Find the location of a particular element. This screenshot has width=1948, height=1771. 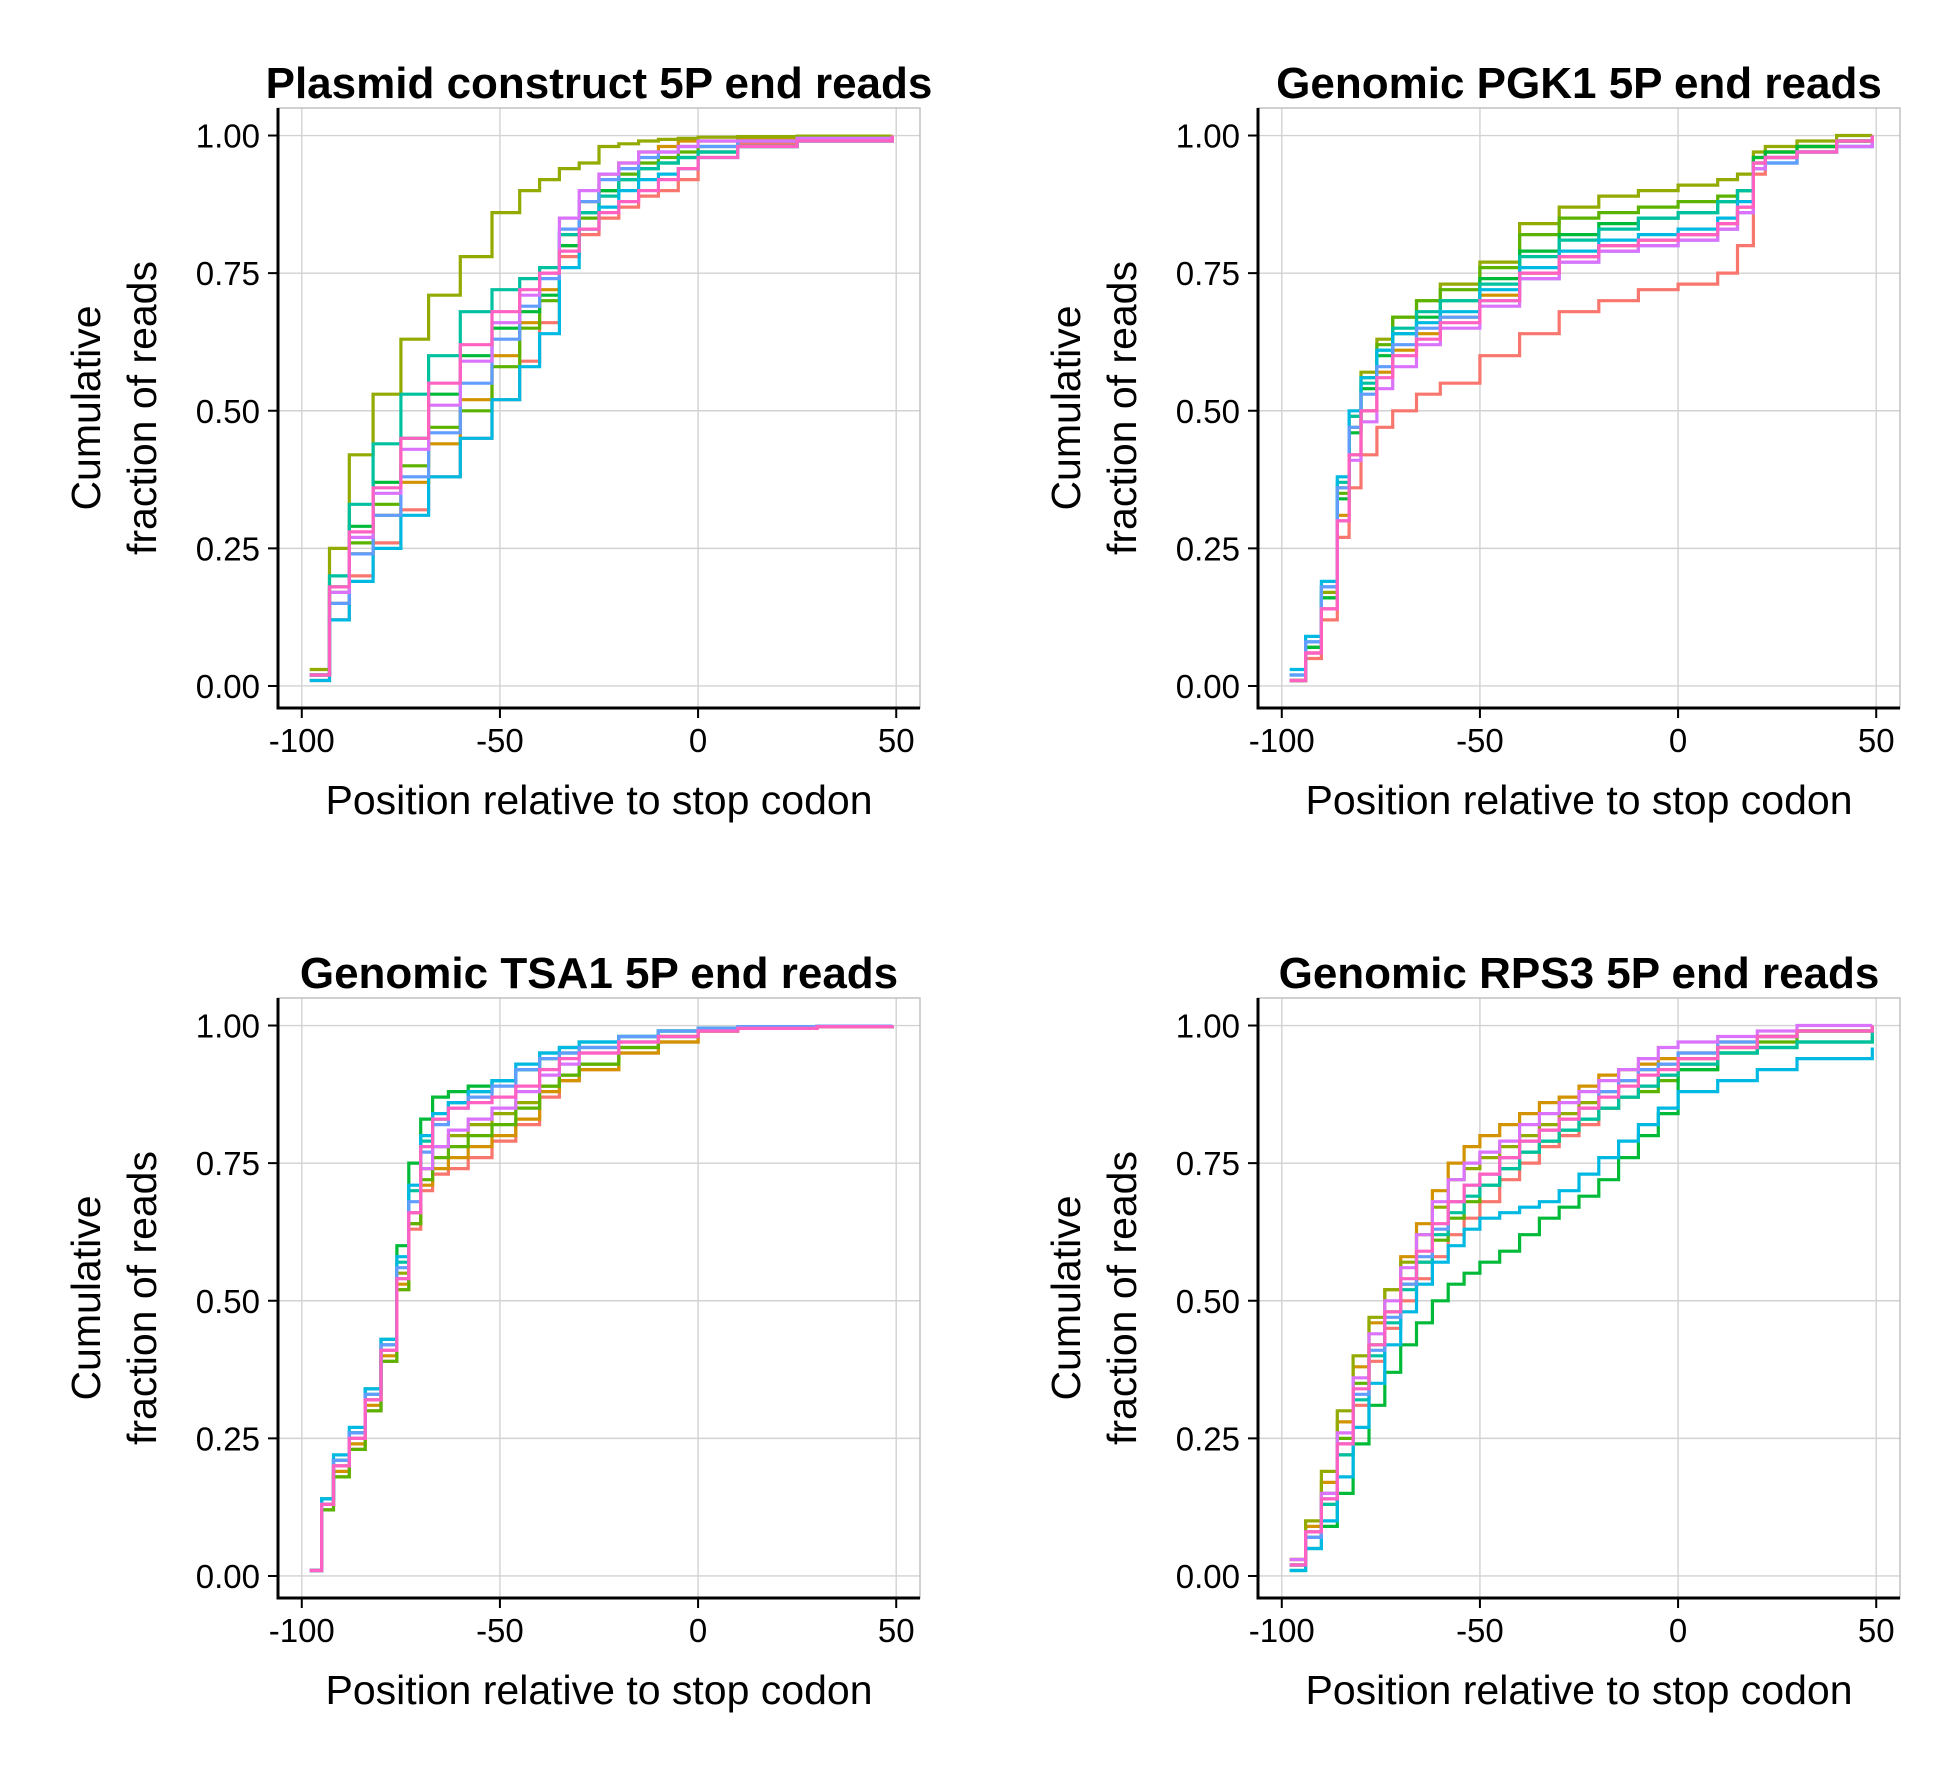

chart-title: Plasmid construct 5P end reads is located at coordinates (599, 83).